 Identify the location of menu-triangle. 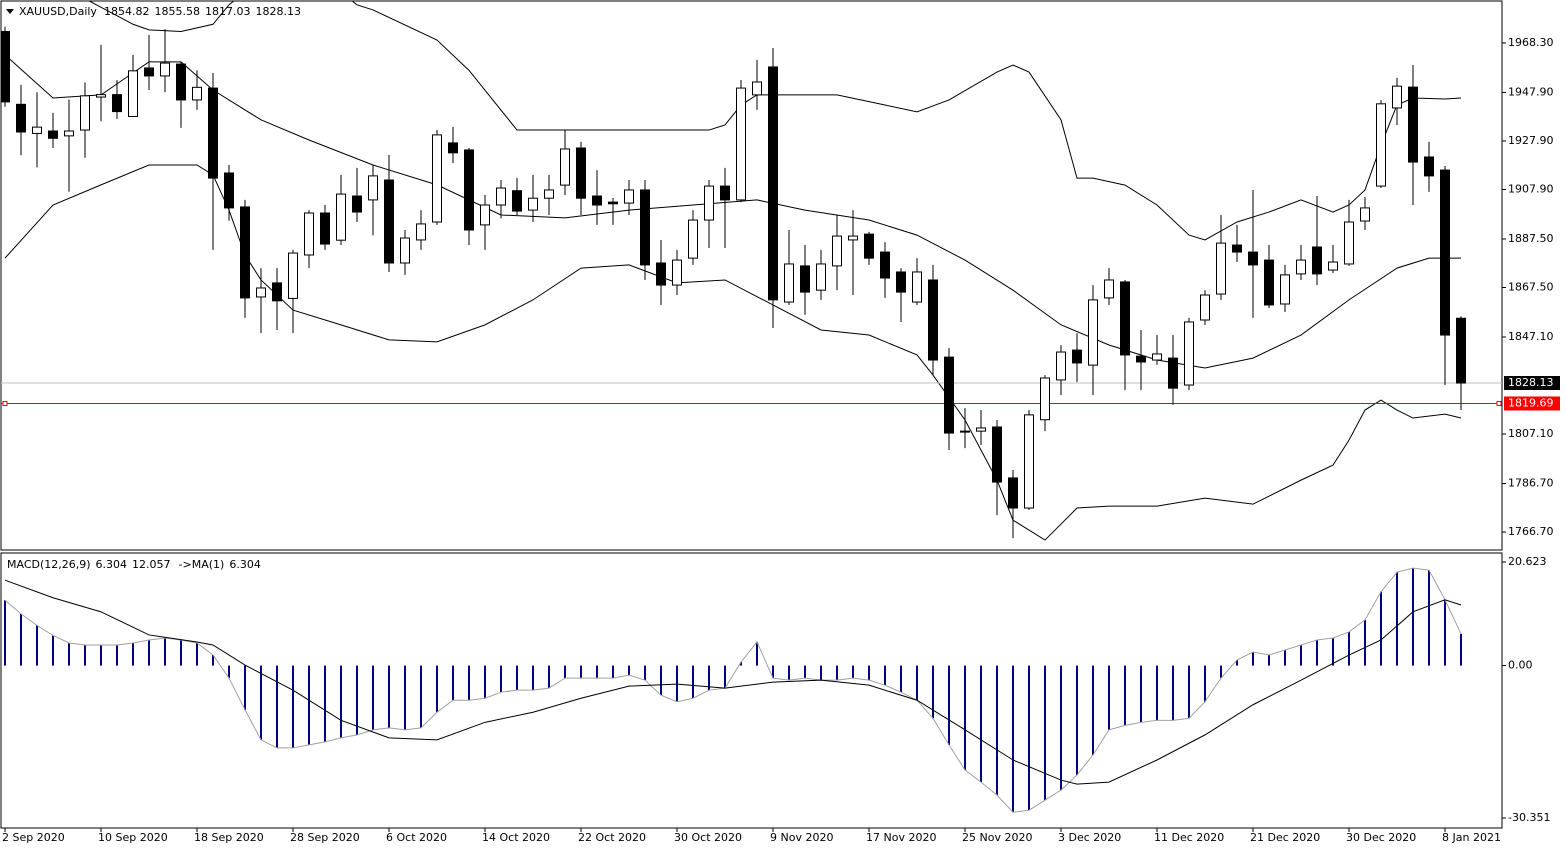
(10, 11).